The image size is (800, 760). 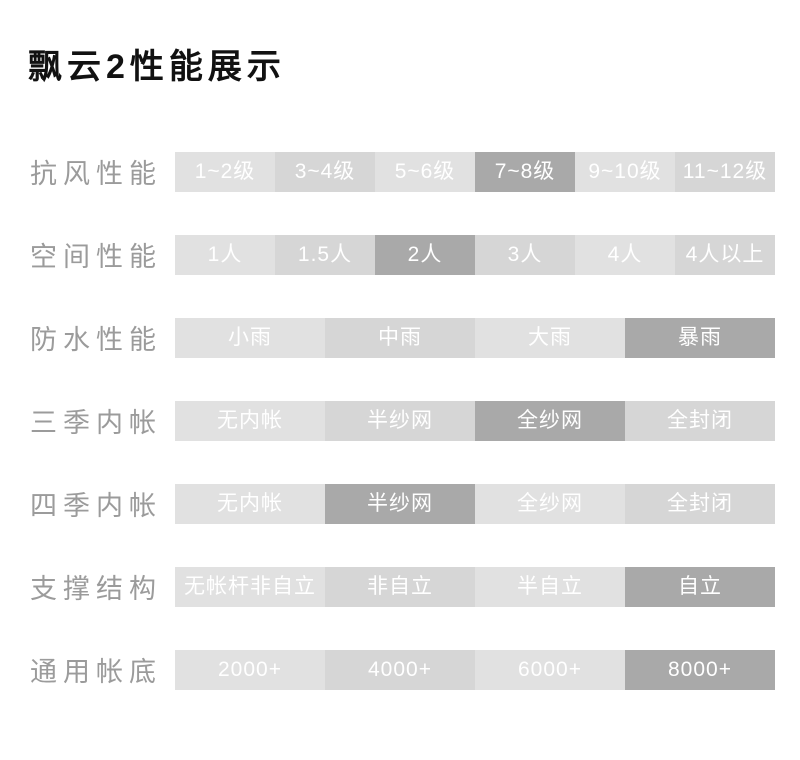 I want to click on option-cells: 1~2级 3~4级 5~6级 7~8级 9~10级 11~12级, so click(x=475, y=171).